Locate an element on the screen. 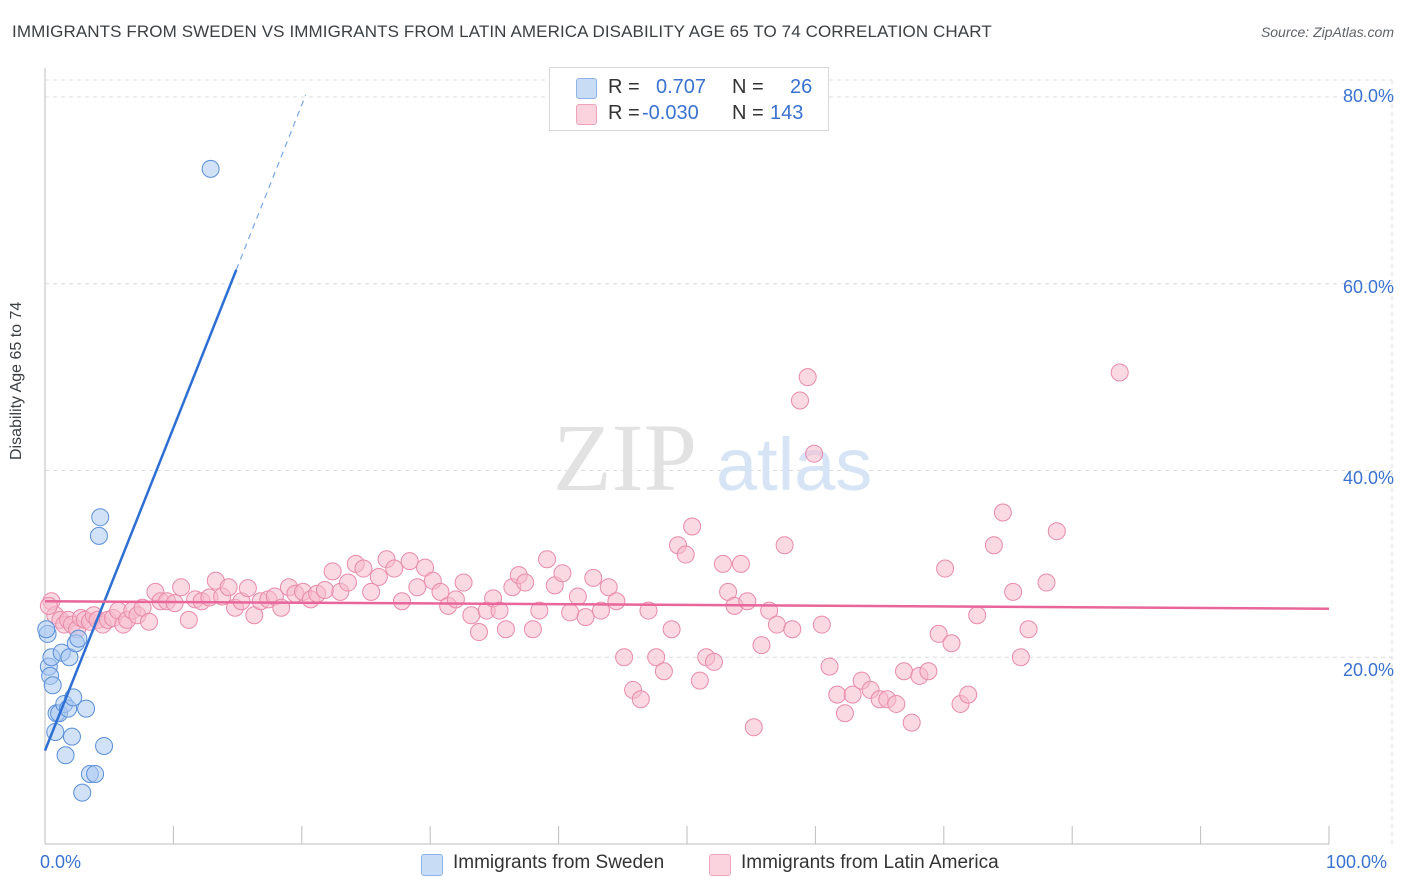 This screenshot has height=892, width=1406. watermark-zip: ZIP is located at coordinates (625, 457).